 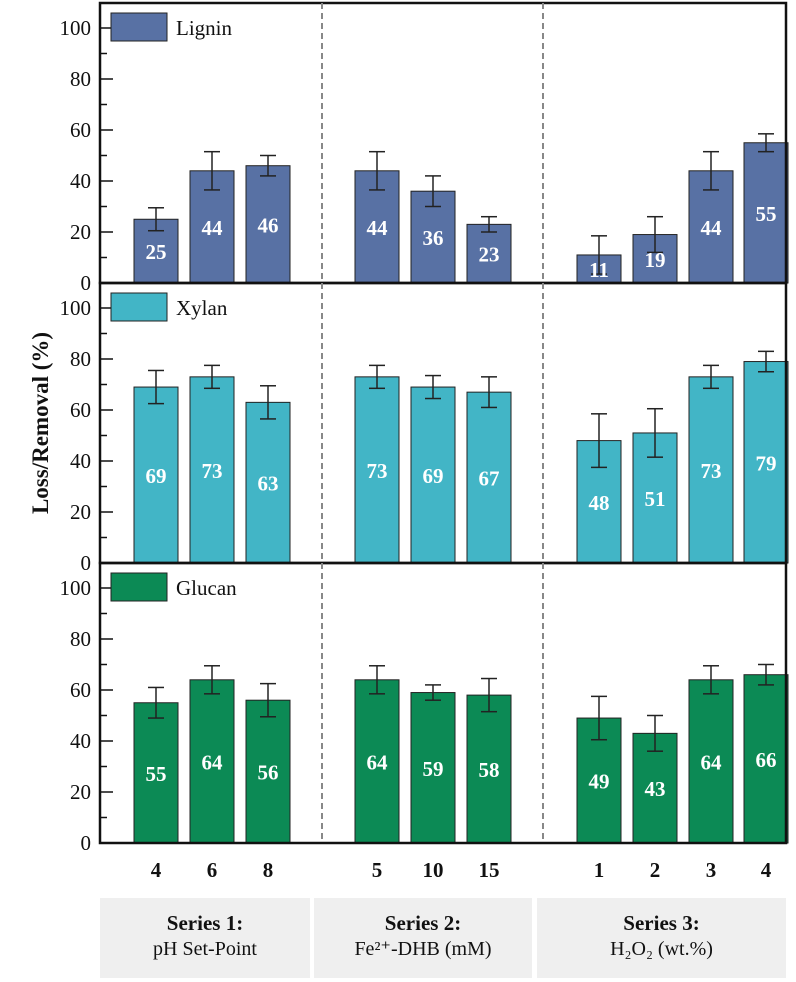 I want to click on data-label: 49, so click(x=599, y=782).